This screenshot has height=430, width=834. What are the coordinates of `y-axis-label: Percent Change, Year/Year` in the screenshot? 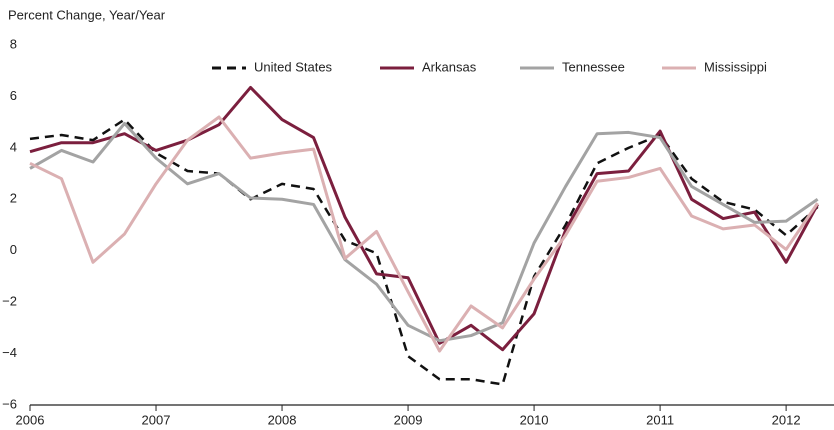 It's located at (87, 14).